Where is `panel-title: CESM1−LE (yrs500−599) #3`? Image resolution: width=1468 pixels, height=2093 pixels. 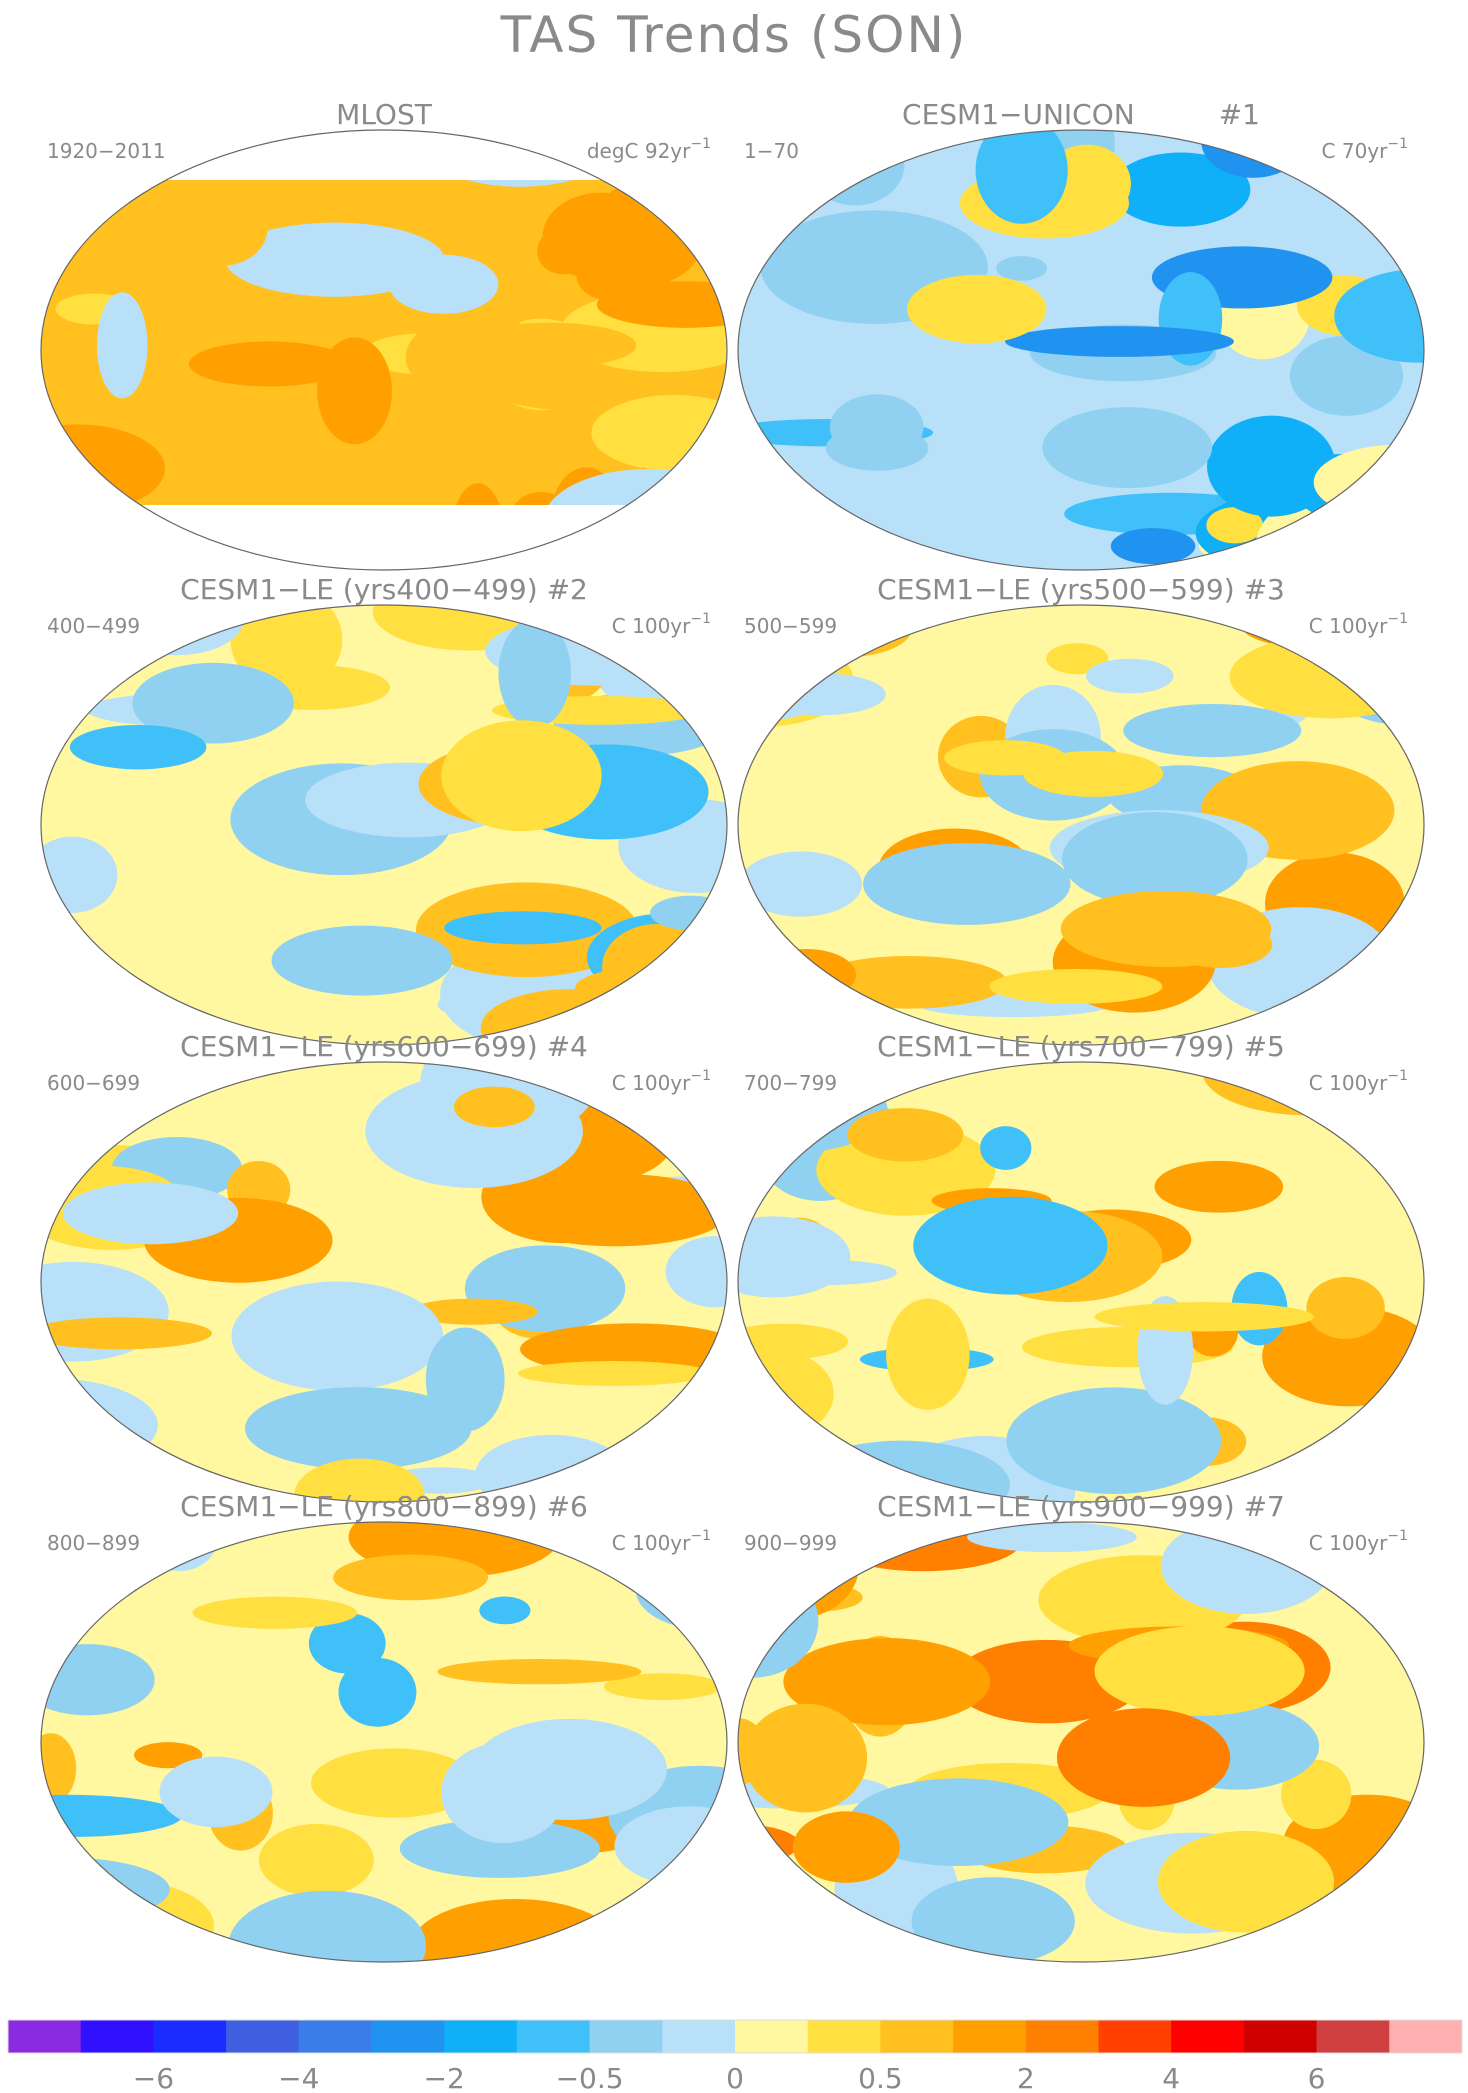 panel-title: CESM1−LE (yrs500−599) #3 is located at coordinates (1081, 589).